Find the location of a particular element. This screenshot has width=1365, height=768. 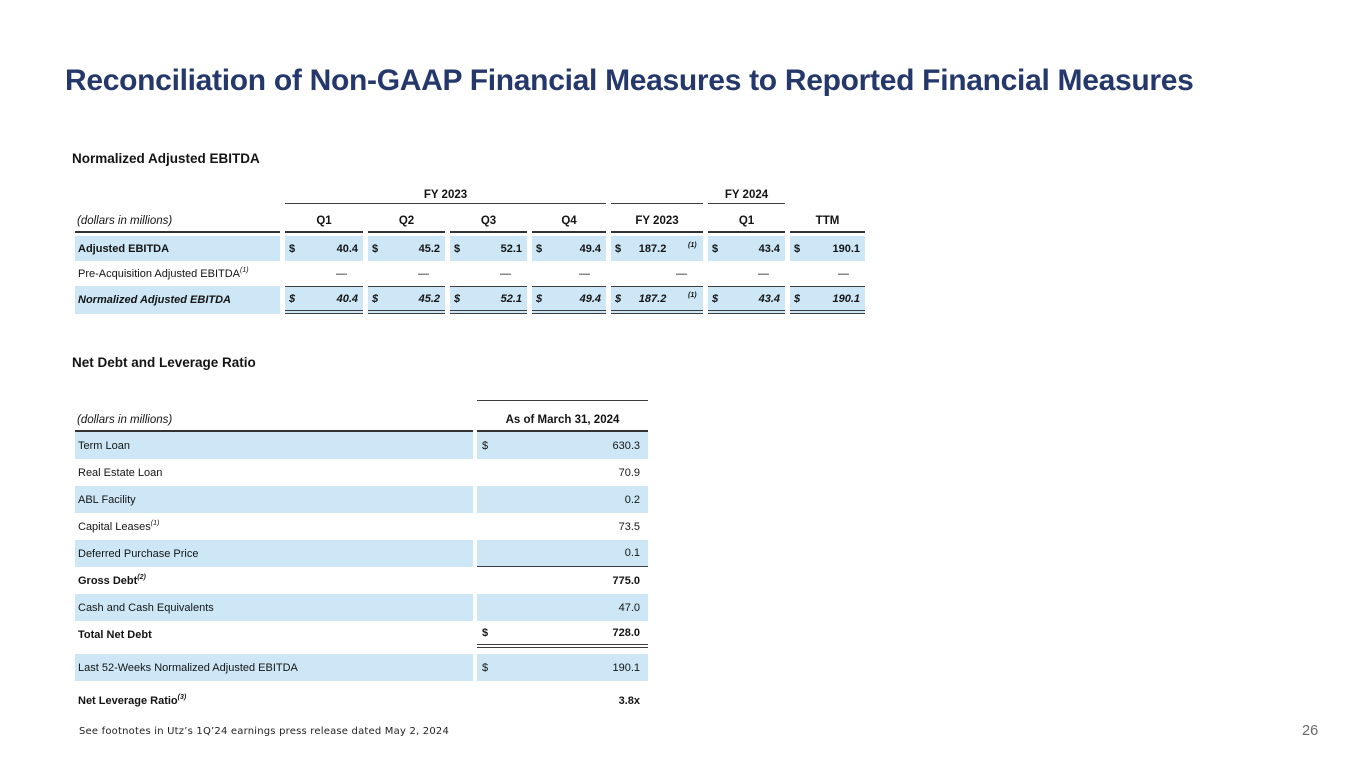

row-label: Net Leverage Ratio (3) is located at coordinates (274, 700).